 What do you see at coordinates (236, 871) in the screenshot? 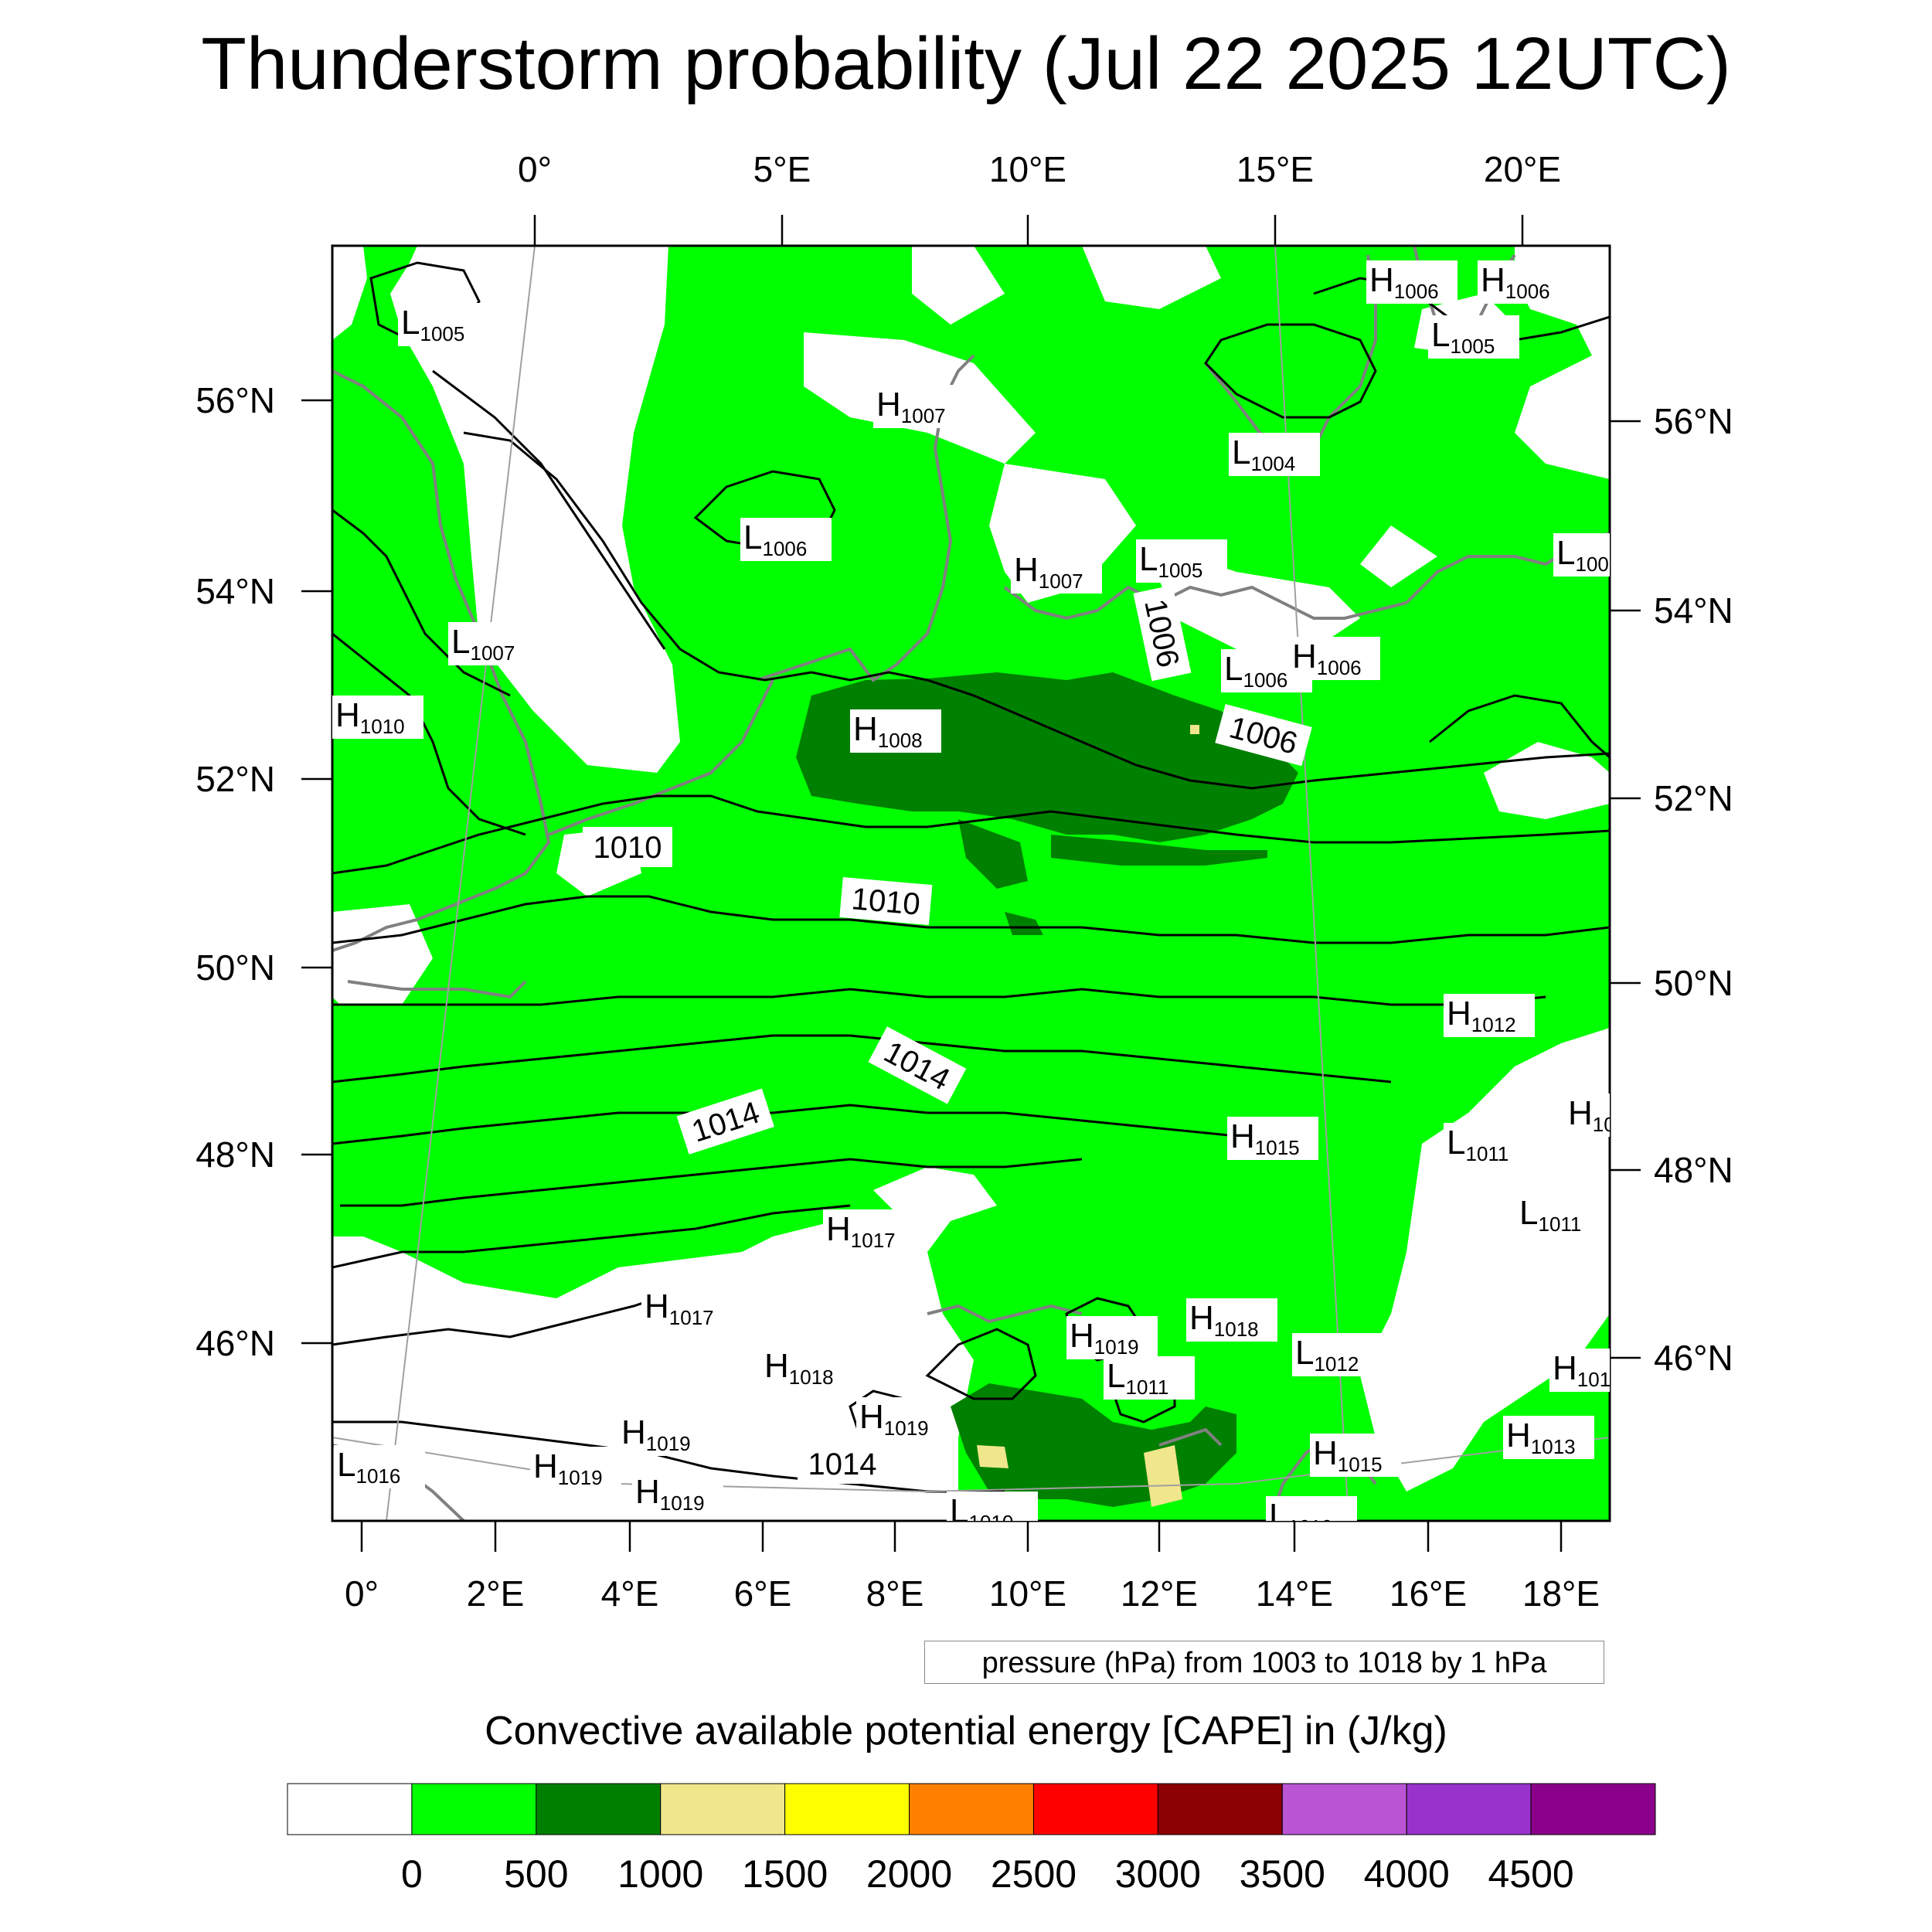
I see `left-latitude-ticks: 56°N 54°N 52°N 50°N 48°N 46°N` at bounding box center [236, 871].